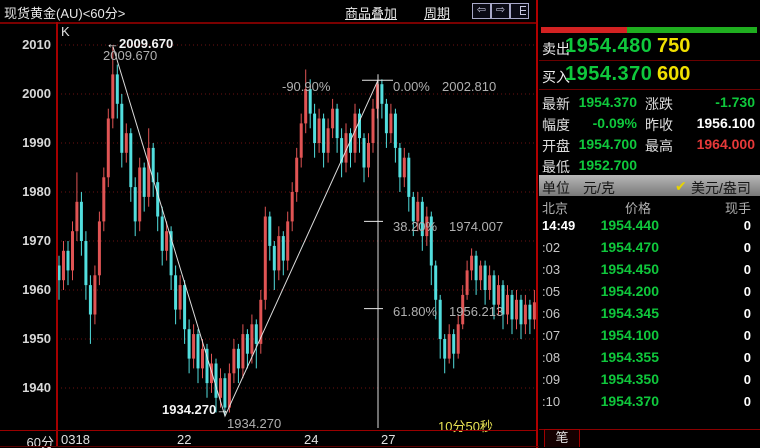 This screenshot has width=760, height=448. I want to click on buy-label: 买入, so click(556, 77).